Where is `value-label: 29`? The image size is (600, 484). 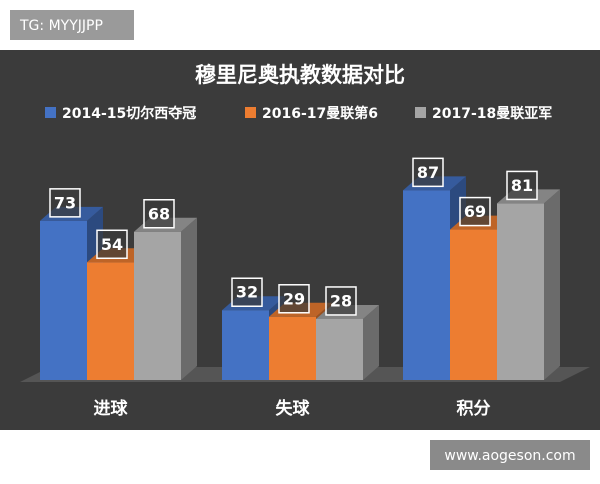 value-label: 29 is located at coordinates (294, 298).